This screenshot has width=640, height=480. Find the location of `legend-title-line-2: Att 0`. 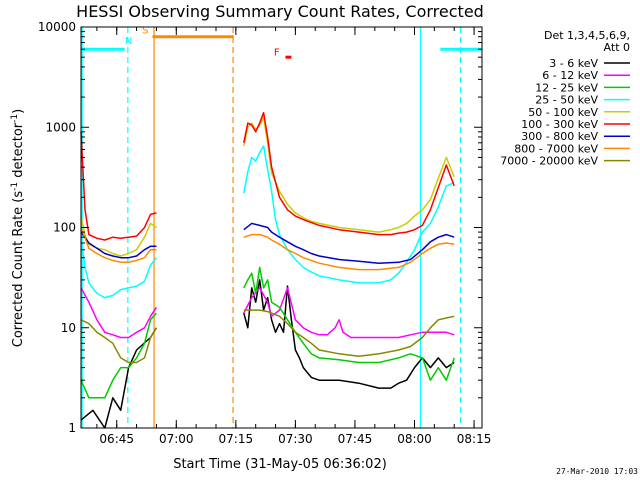

legend-title-line-2: Att 0 is located at coordinates (617, 47).